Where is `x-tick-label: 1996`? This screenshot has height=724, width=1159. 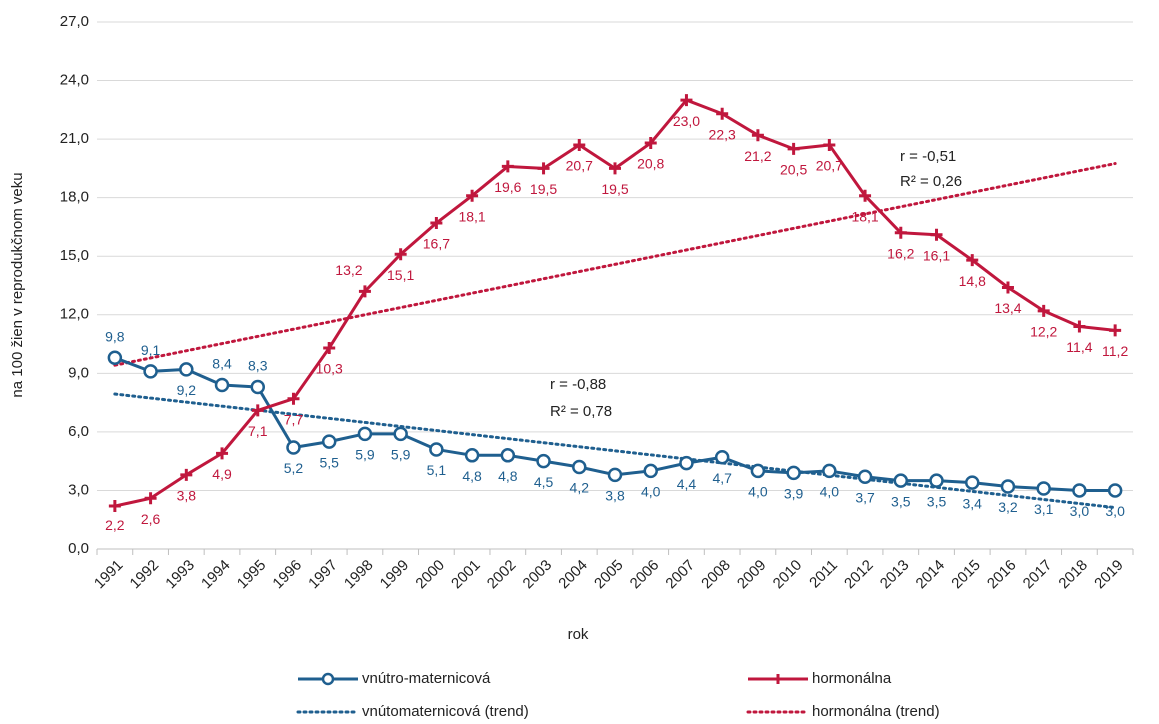 x-tick-label: 1996 is located at coordinates (287, 575).